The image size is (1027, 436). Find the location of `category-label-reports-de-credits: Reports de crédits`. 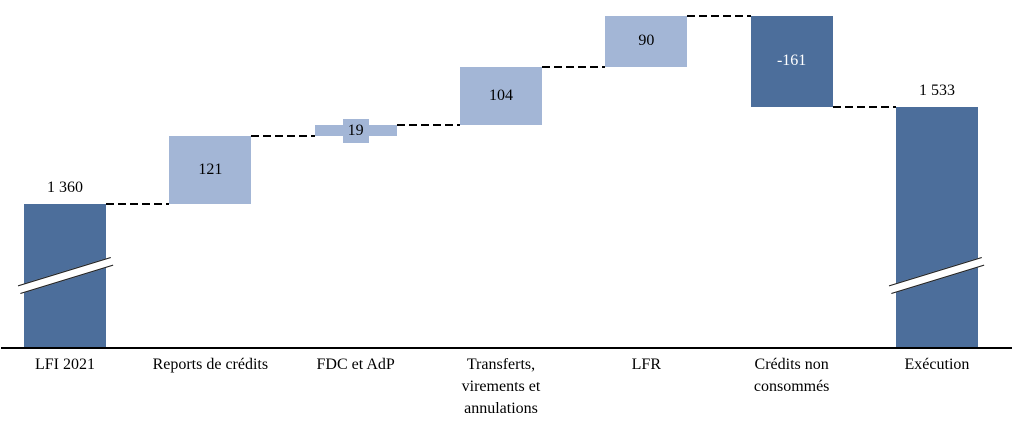

category-label-reports-de-credits: Reports de crédits is located at coordinates (210, 364).